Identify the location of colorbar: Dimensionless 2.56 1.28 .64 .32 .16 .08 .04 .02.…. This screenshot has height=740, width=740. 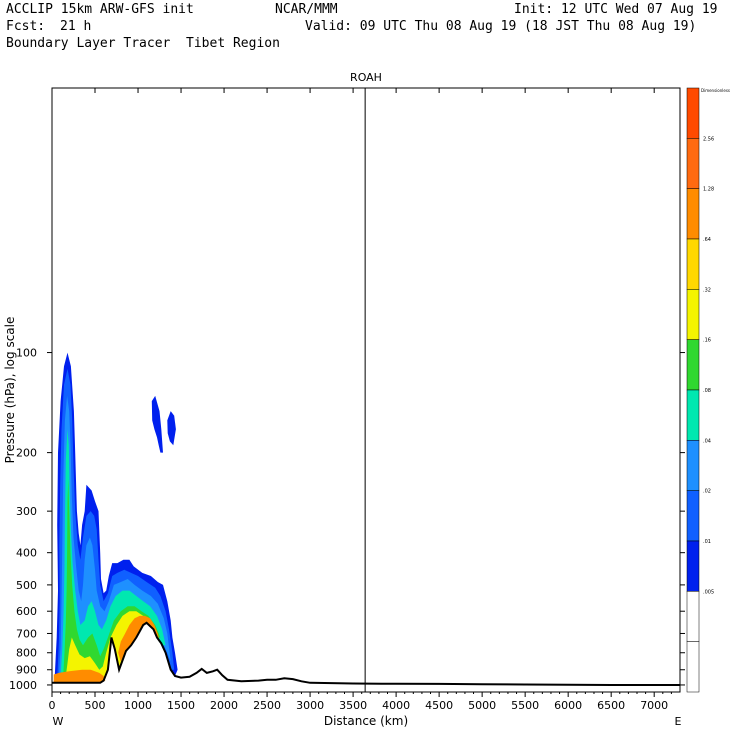
(708, 390).